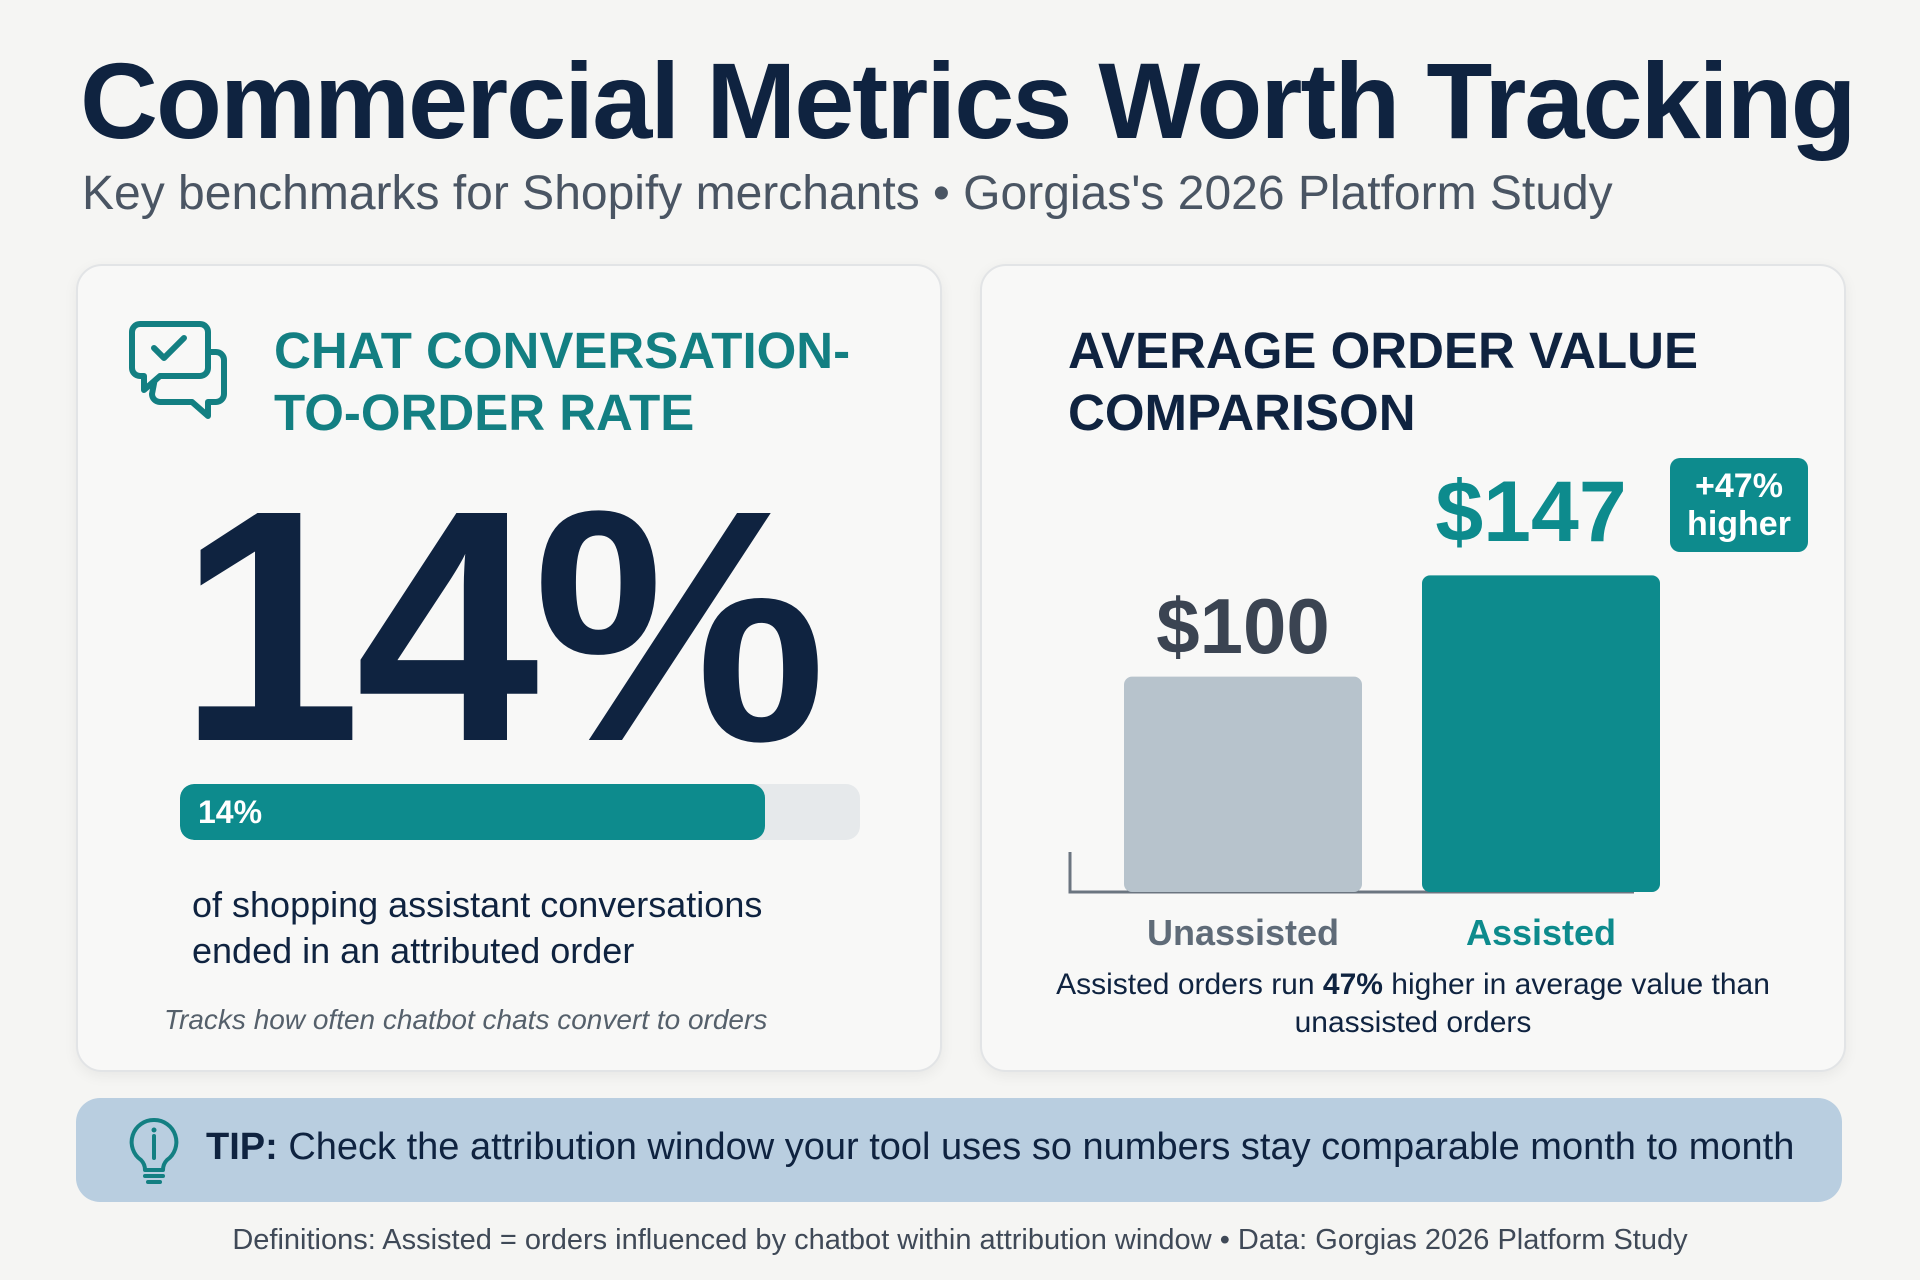 This screenshot has width=1920, height=1280. What do you see at coordinates (1739, 486) in the screenshot?
I see `badge-percent: +47%` at bounding box center [1739, 486].